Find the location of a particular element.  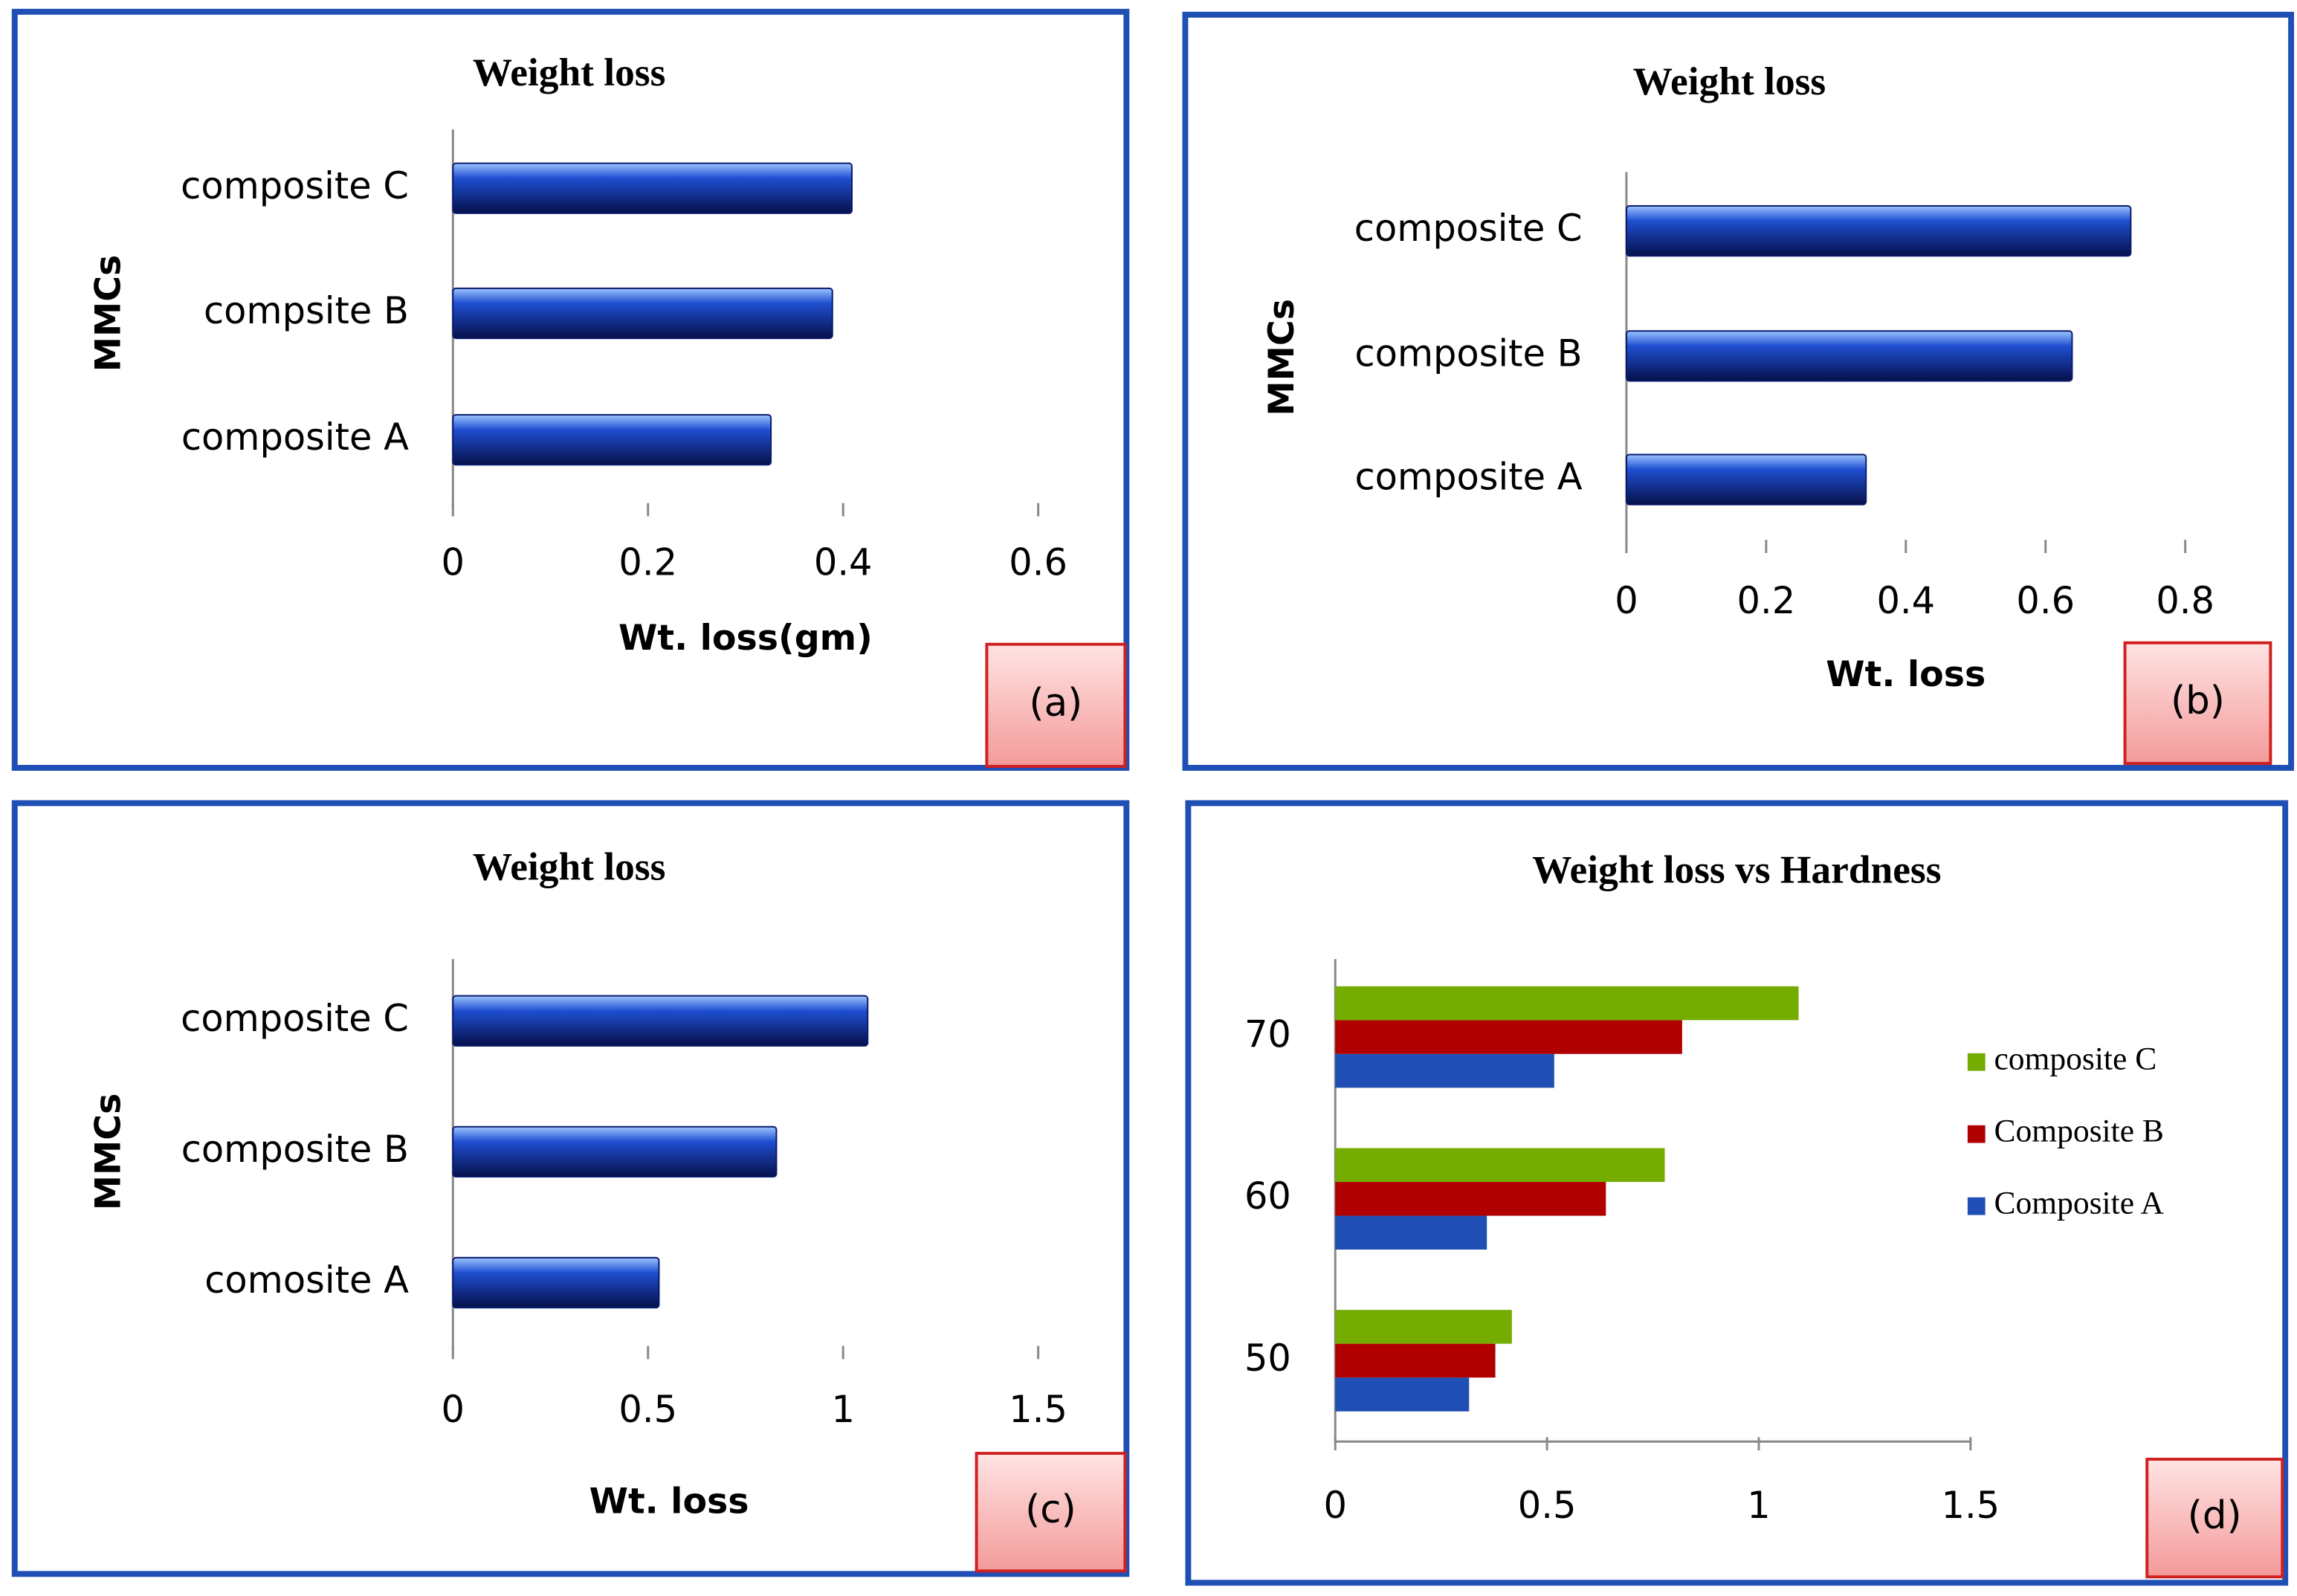

legend-label: Composite B is located at coordinates (2078, 1131).